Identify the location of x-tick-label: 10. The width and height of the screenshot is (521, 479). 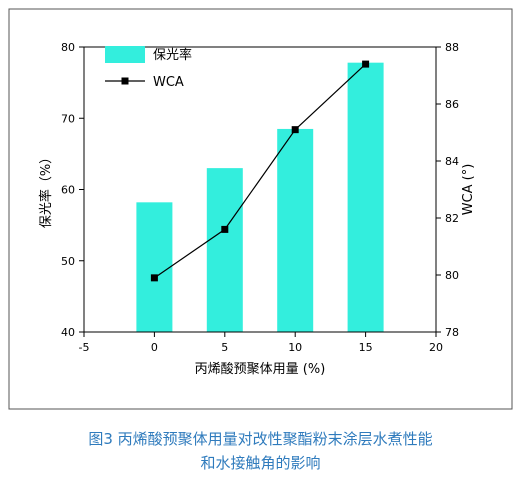
(295, 347).